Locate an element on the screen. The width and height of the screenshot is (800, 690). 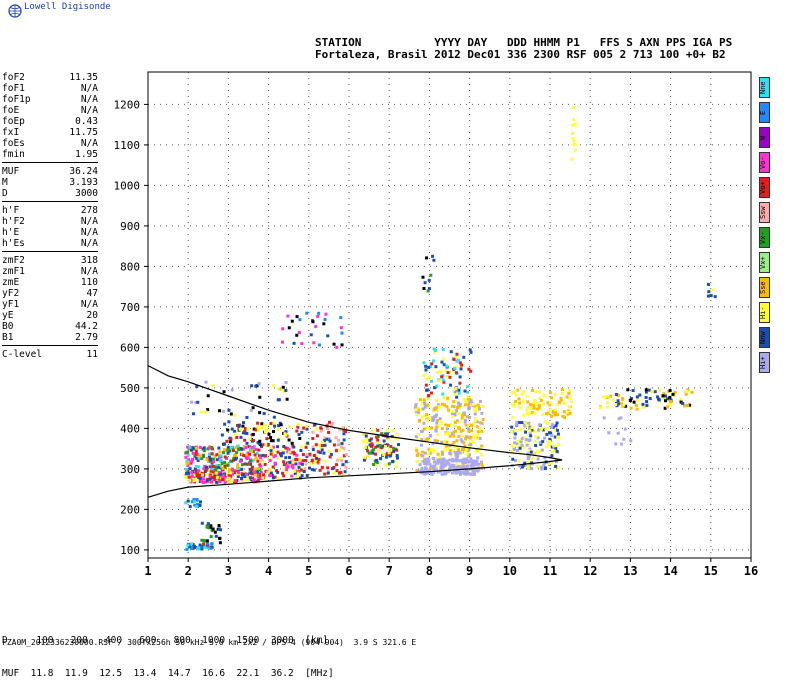
param-name: B0 is located at coordinates (8, 326).